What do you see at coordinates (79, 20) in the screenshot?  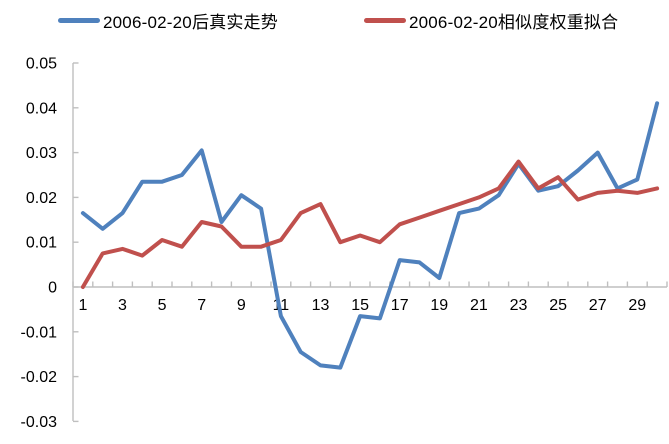 I see `legend-swatch-real-icon` at bounding box center [79, 20].